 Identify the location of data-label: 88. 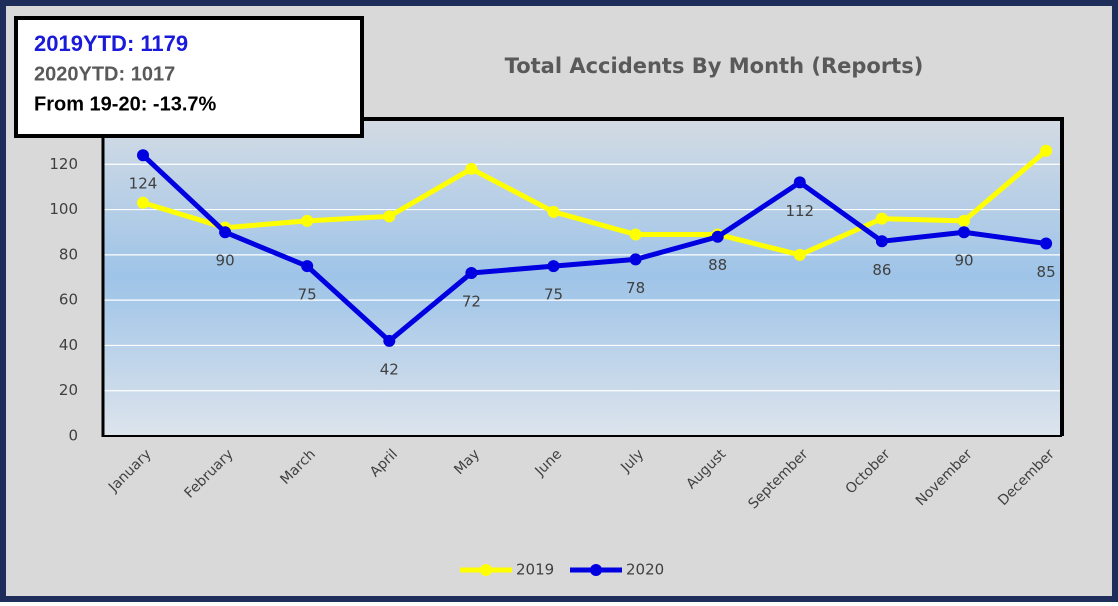
(717, 265).